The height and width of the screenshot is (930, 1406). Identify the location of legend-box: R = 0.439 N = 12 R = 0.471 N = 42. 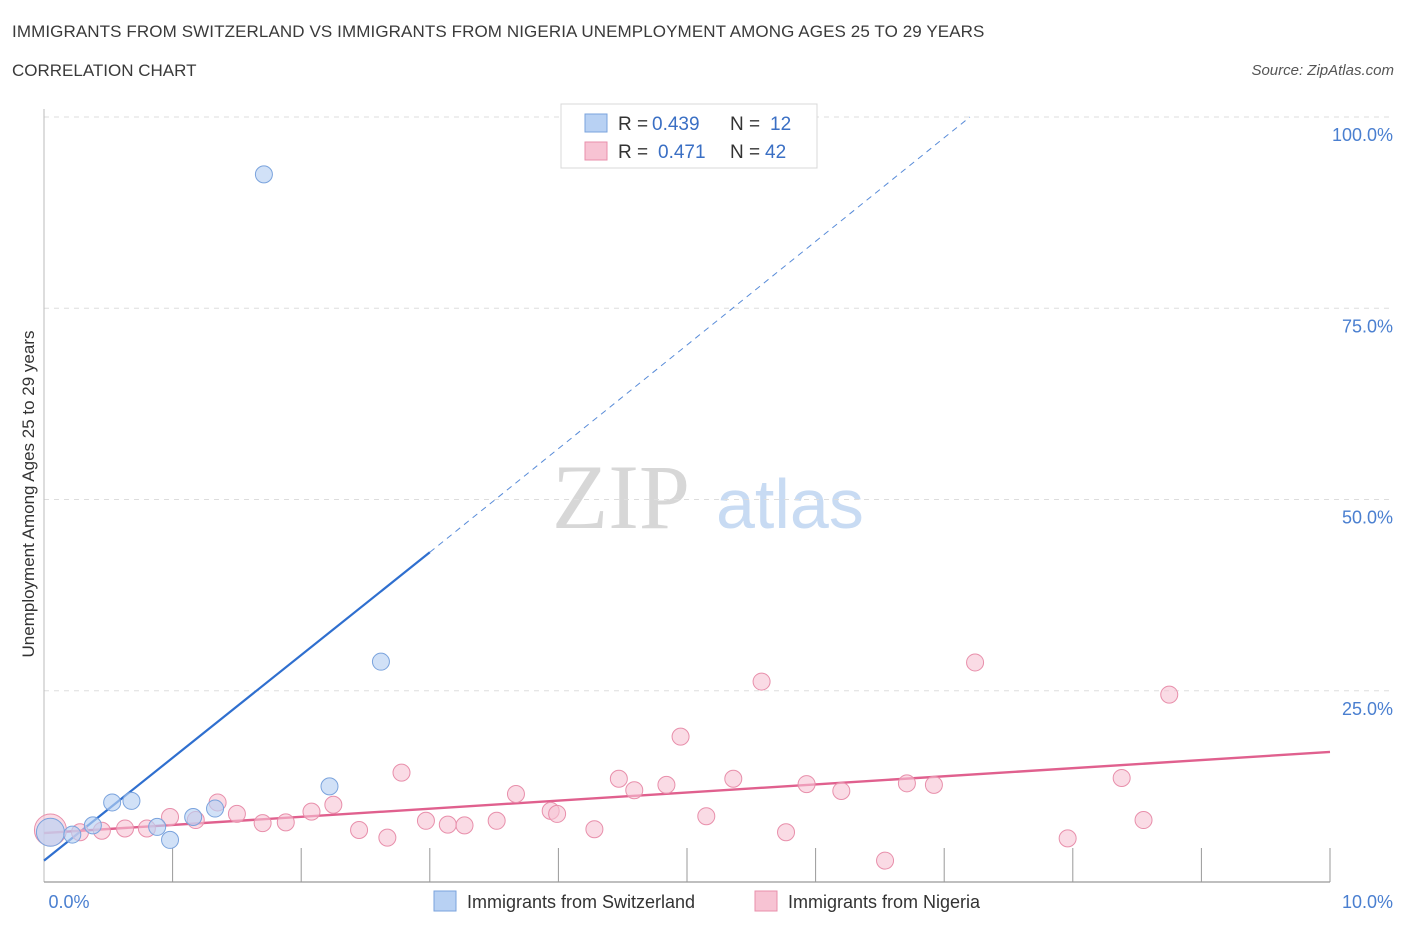
(689, 136).